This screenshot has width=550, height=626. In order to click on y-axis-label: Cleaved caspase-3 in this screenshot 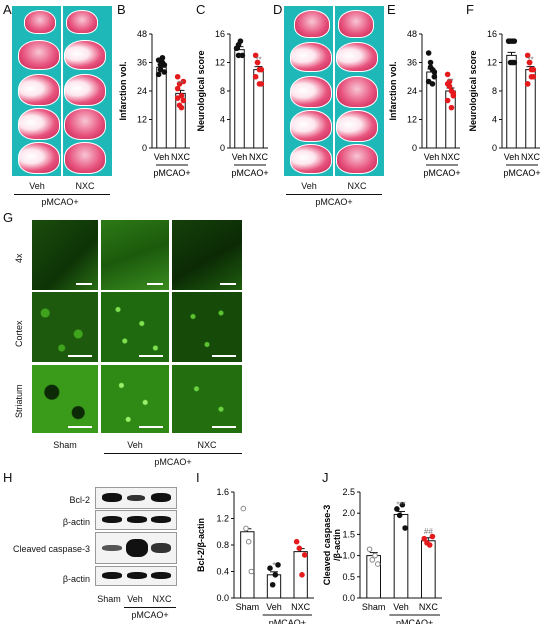, I will do `click(327, 545)`.